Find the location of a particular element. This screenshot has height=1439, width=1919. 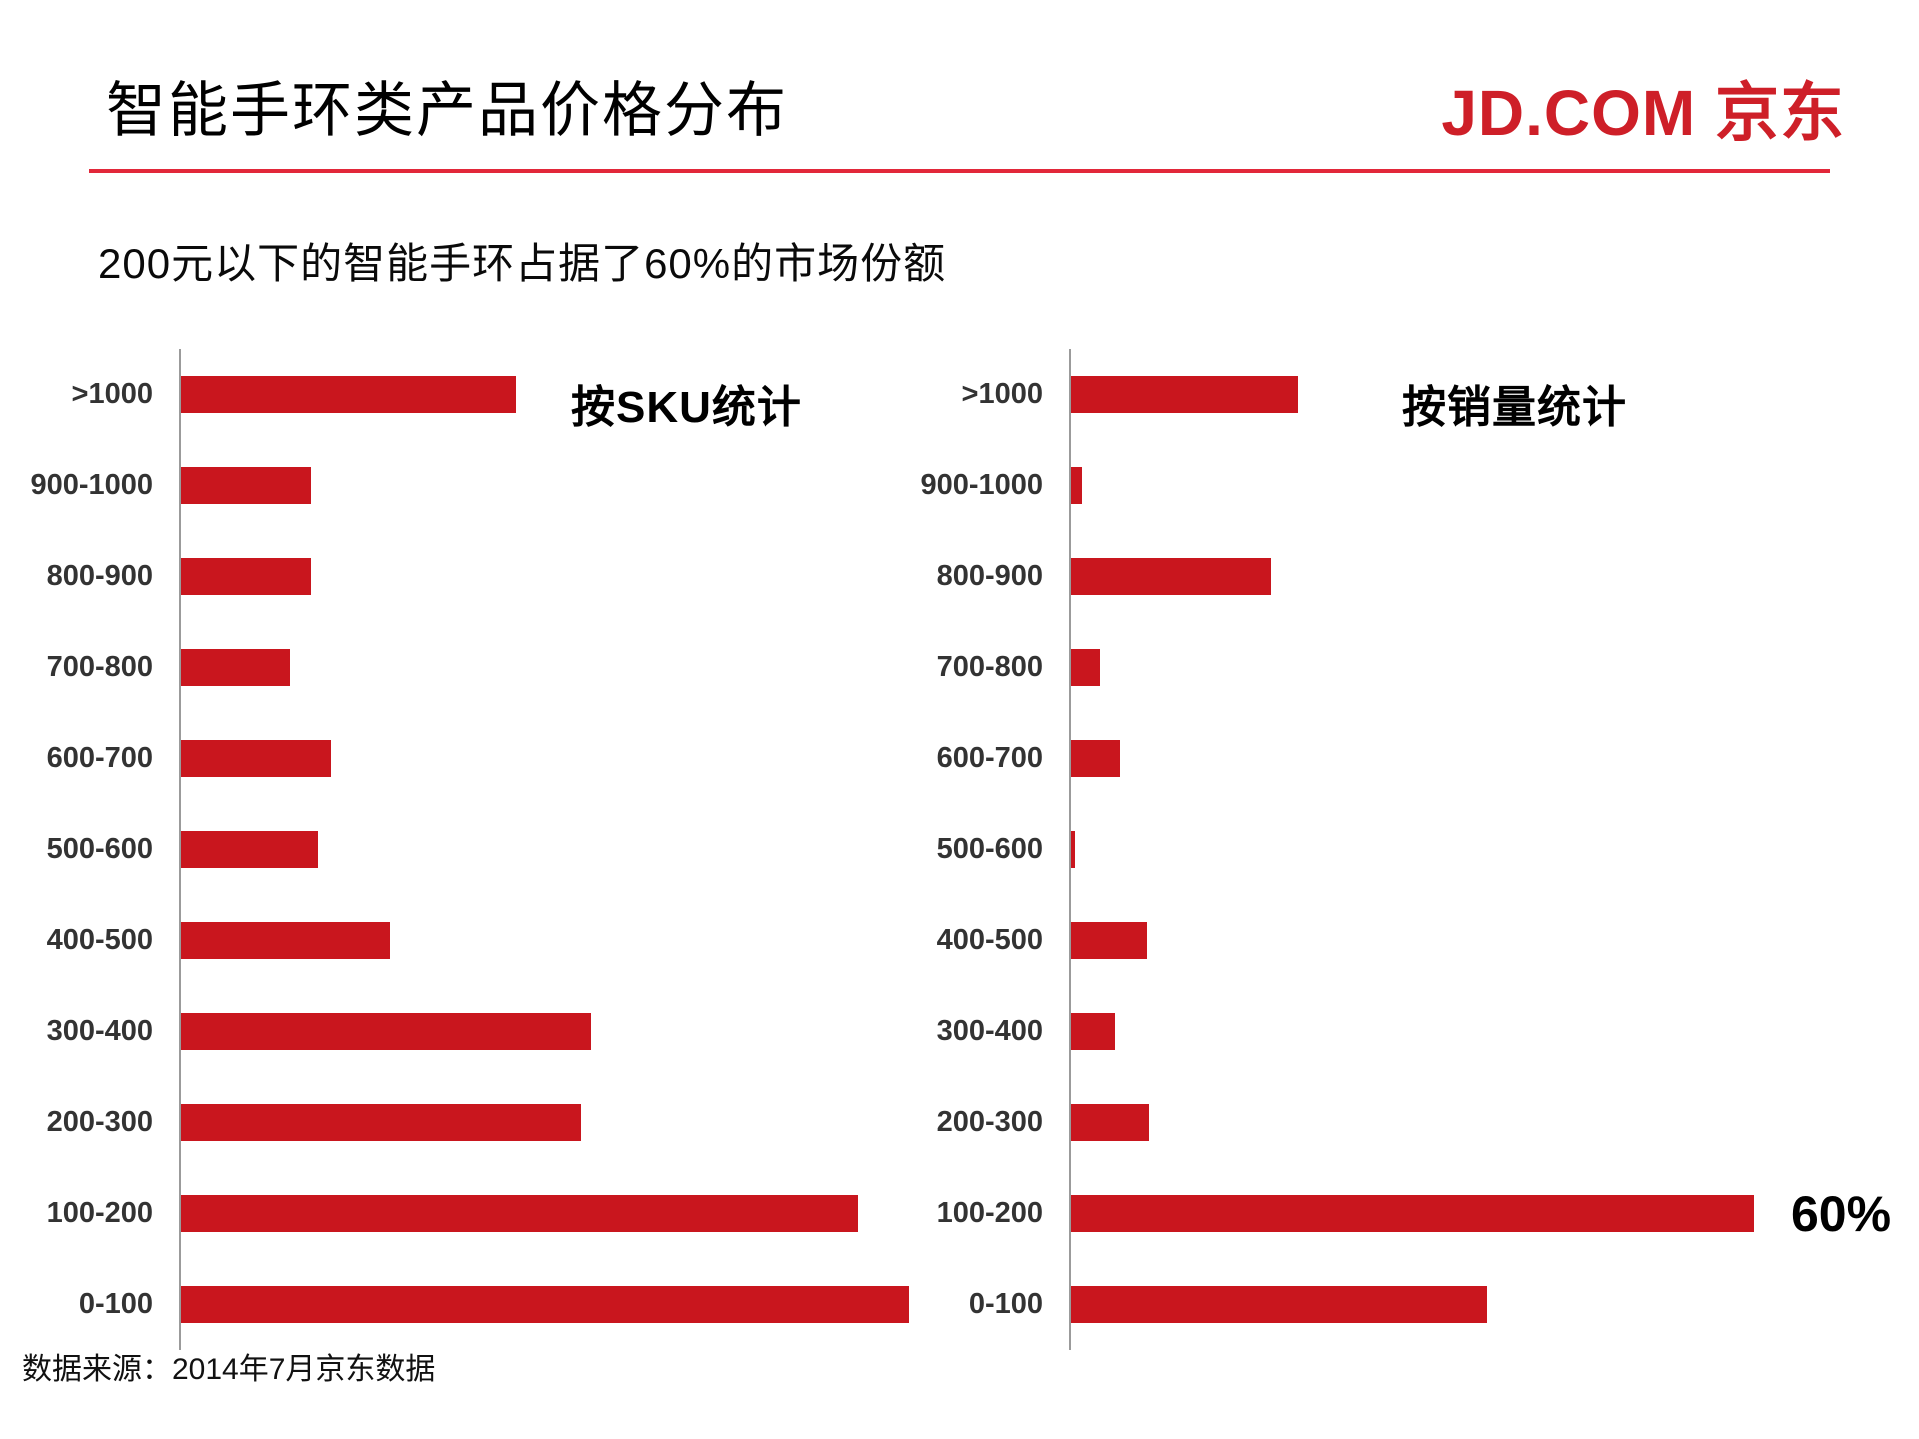

y-axis-line-sku is located at coordinates (180, 849).